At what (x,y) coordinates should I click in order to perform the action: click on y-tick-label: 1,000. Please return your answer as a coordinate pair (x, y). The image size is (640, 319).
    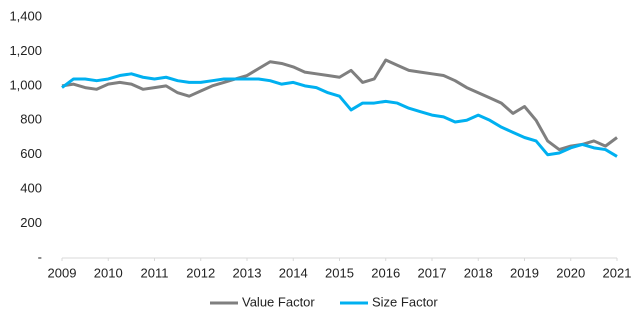
    Looking at the image, I should click on (25, 84).